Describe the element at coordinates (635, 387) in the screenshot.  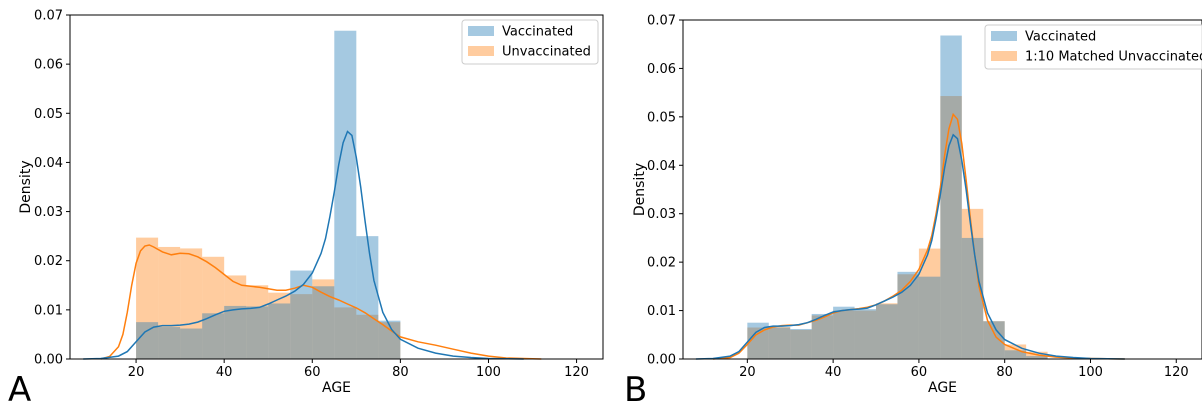
I see `panel-letter-b: B` at that location.